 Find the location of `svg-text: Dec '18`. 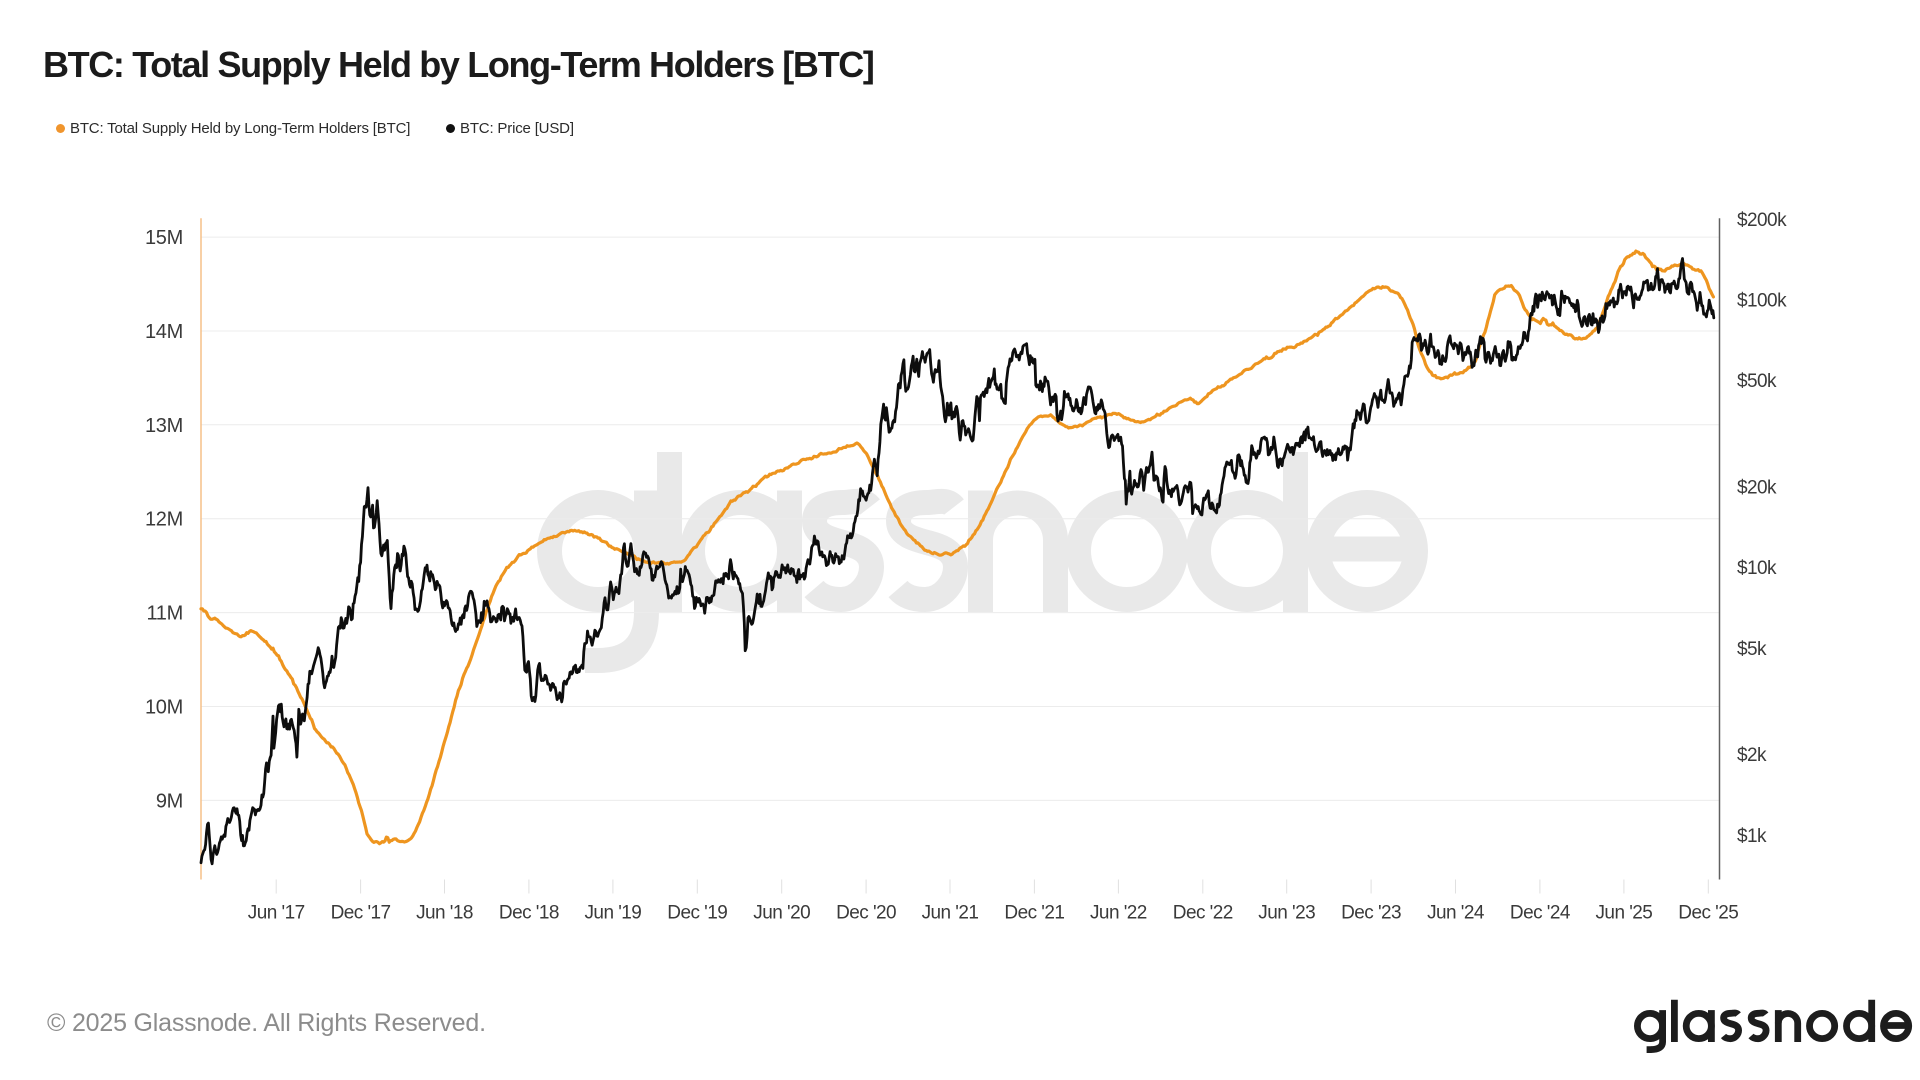

svg-text: Dec '18 is located at coordinates (529, 913).